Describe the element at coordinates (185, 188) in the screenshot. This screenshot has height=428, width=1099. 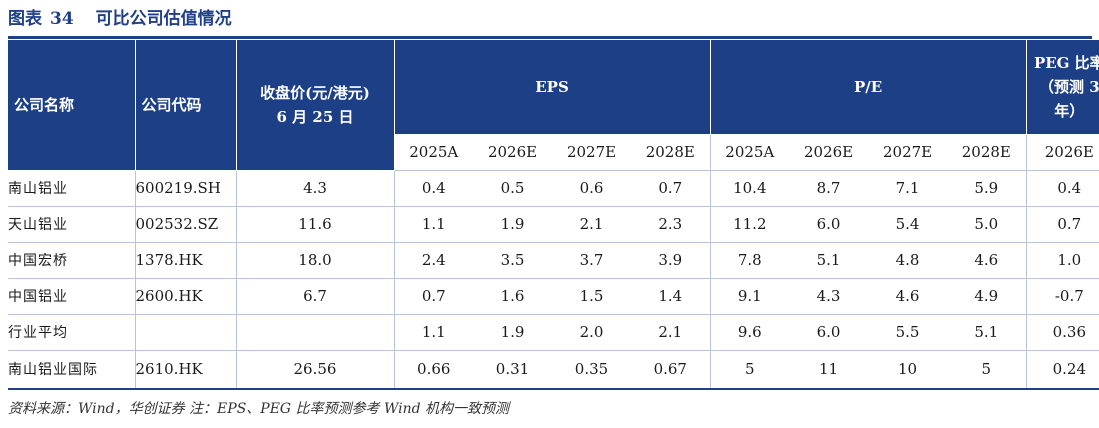
I see `company-code-cell: 600219.SH` at that location.